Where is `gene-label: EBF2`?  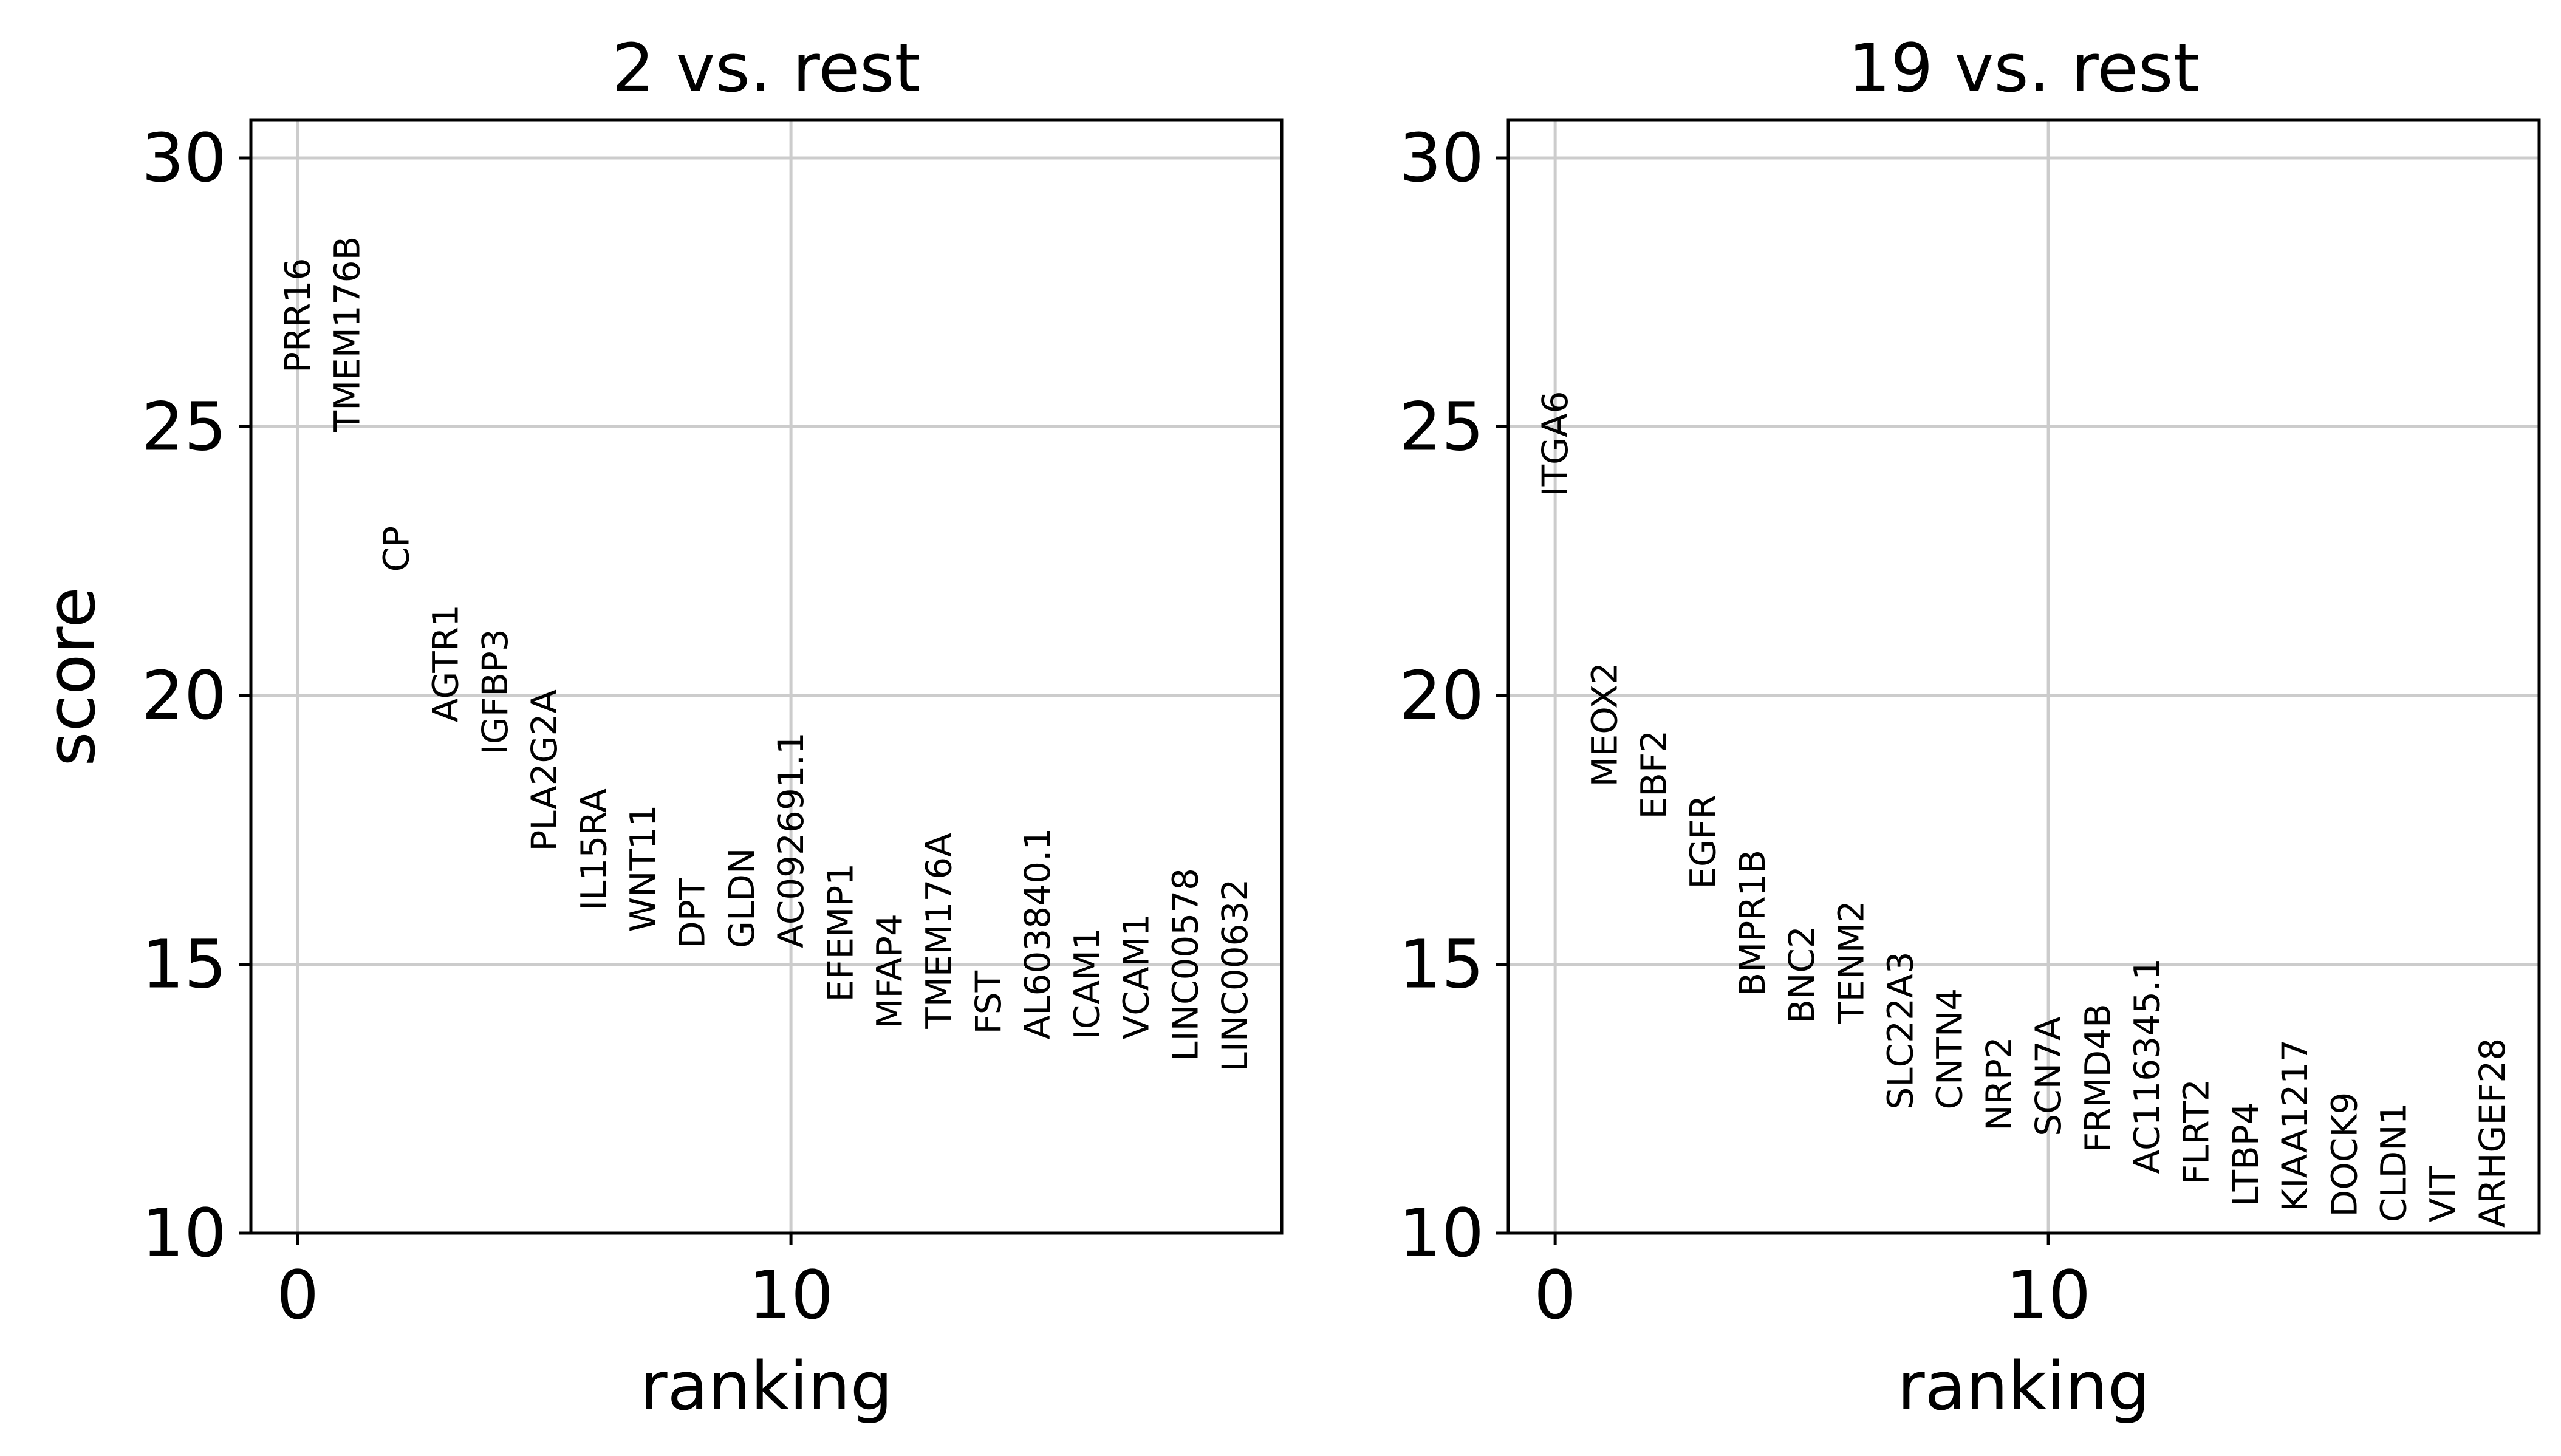
gene-label: EBF2 is located at coordinates (1654, 774).